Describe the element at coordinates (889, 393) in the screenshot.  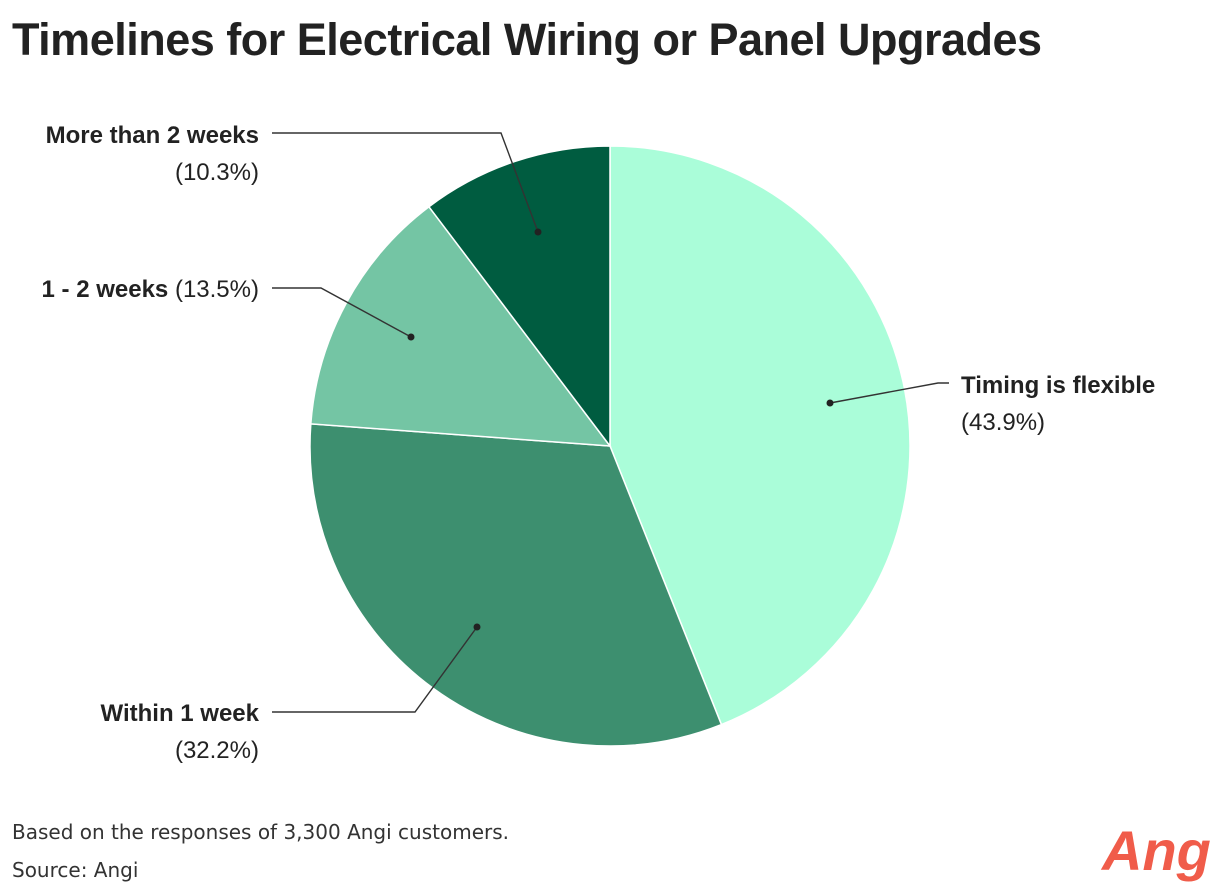
I see `callout-line-timing-flexible` at that location.